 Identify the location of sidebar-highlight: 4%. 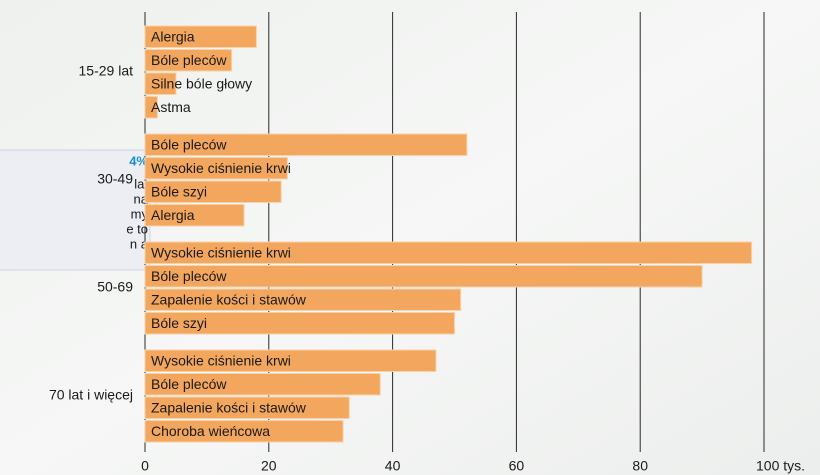
(138, 160).